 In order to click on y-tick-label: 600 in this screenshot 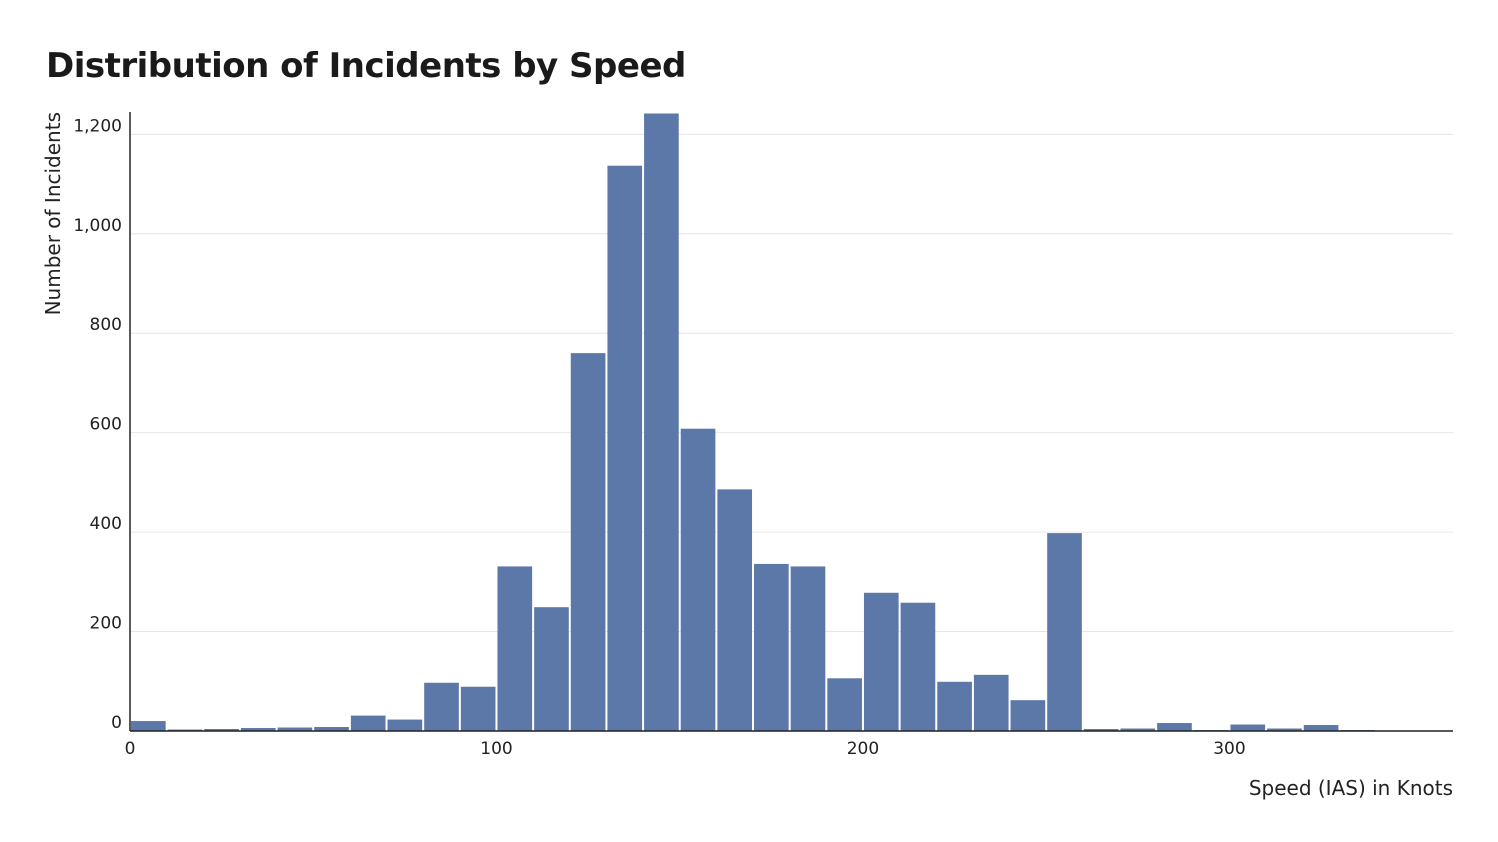, I will do `click(106, 425)`.